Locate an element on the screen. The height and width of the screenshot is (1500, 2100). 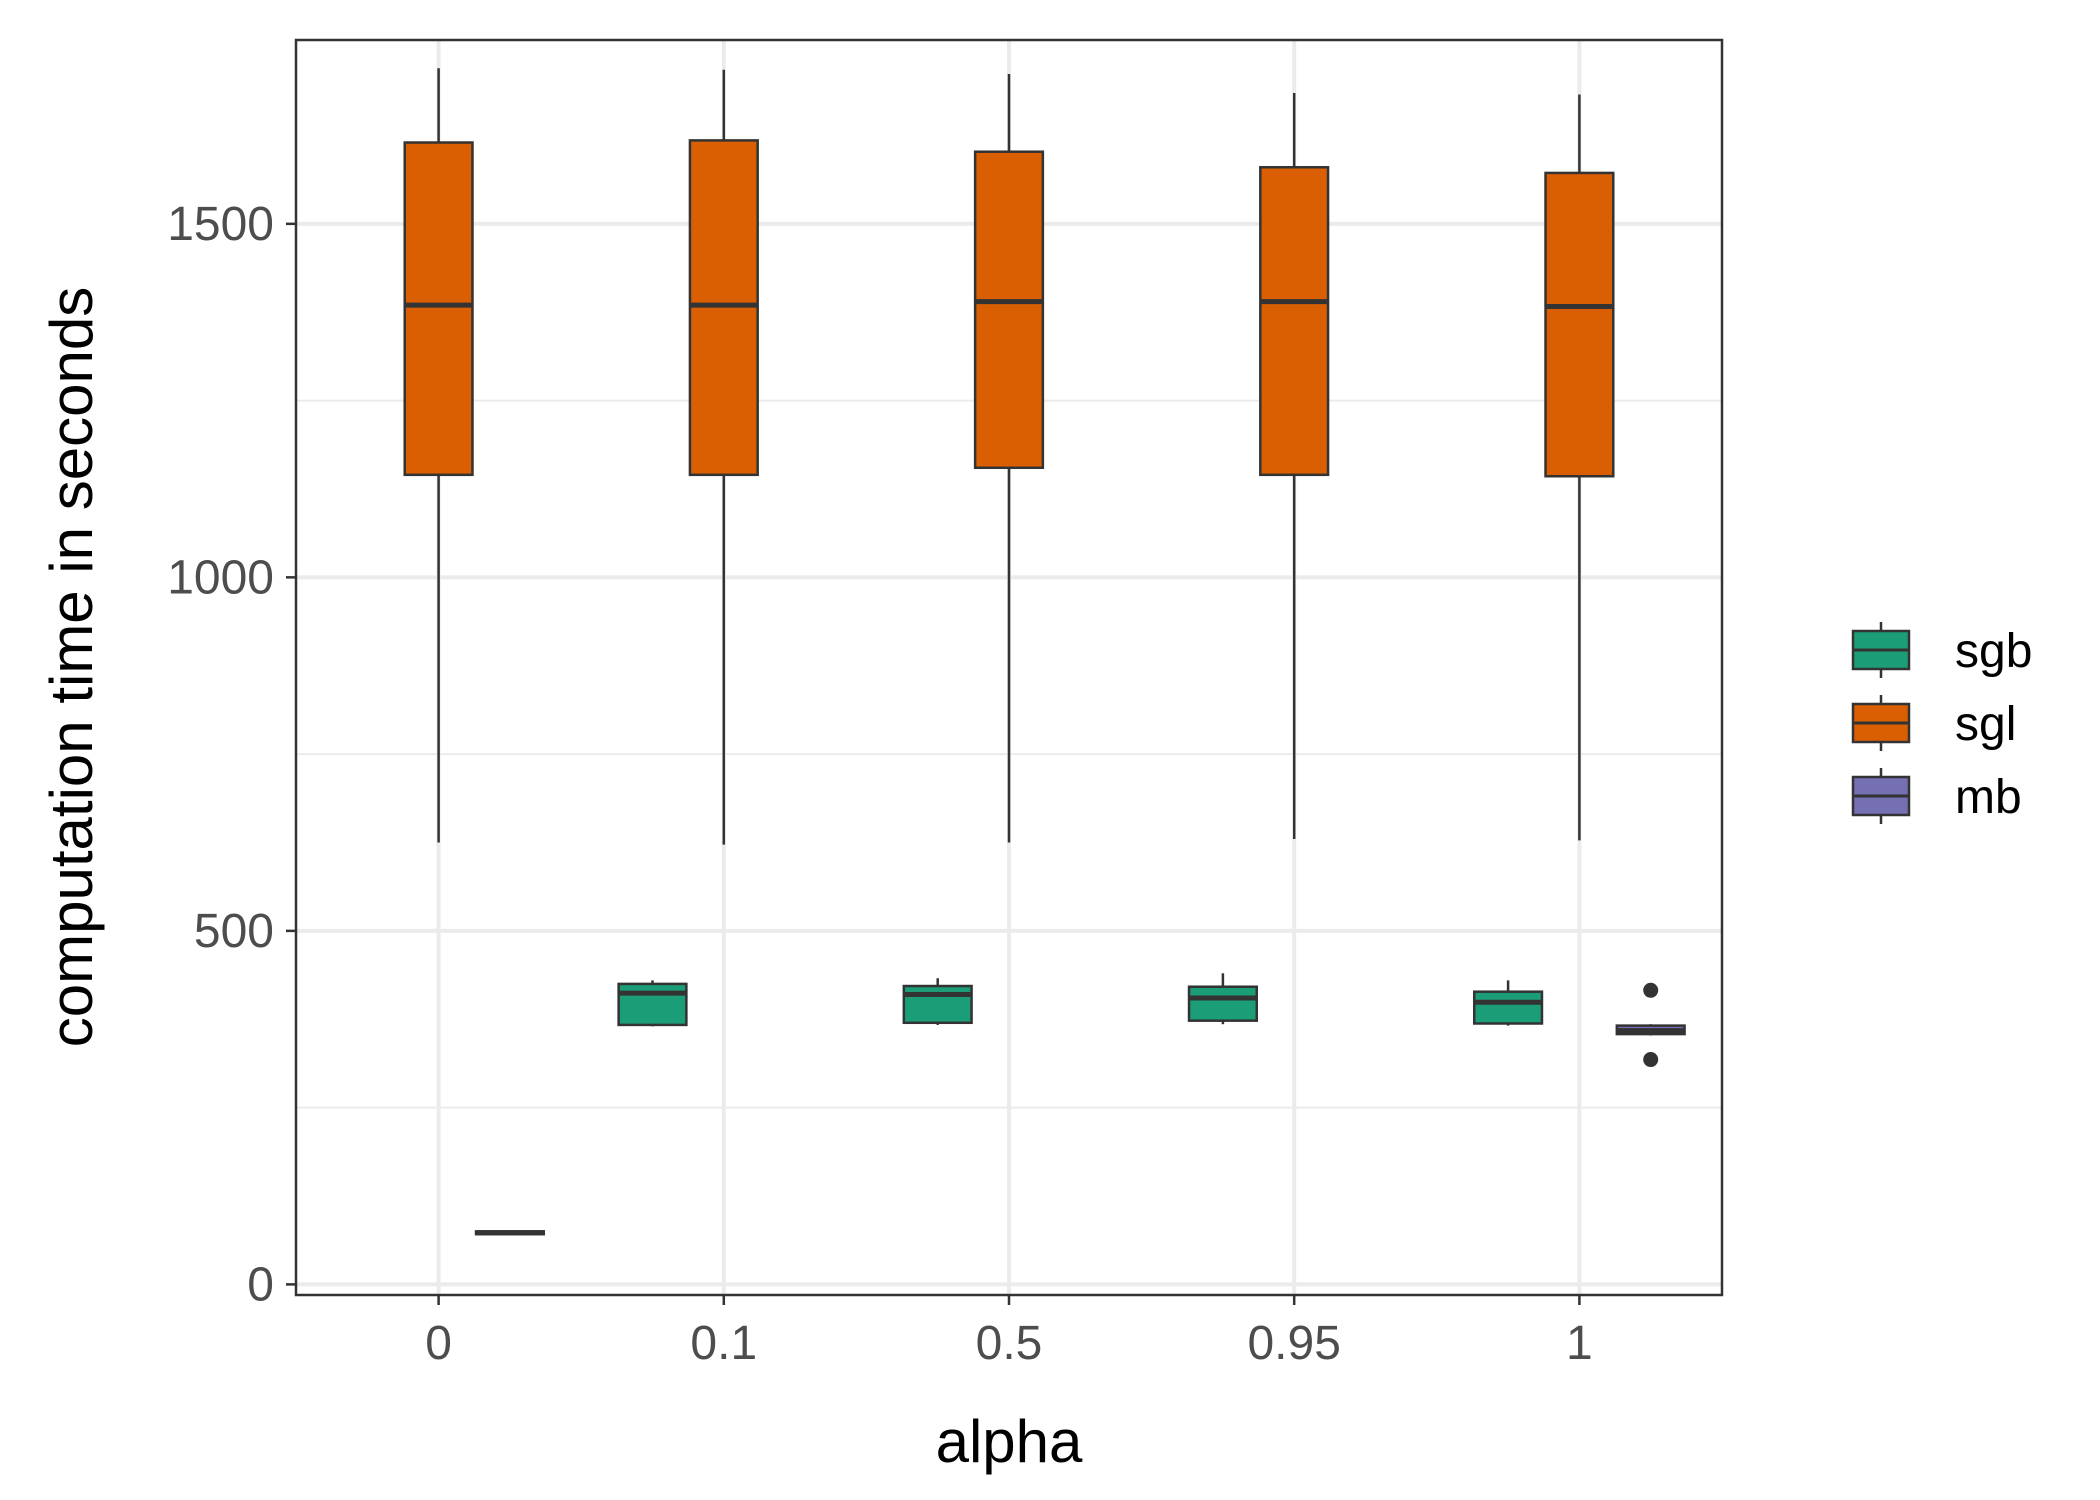
legend-label: mb is located at coordinates (1988, 797).